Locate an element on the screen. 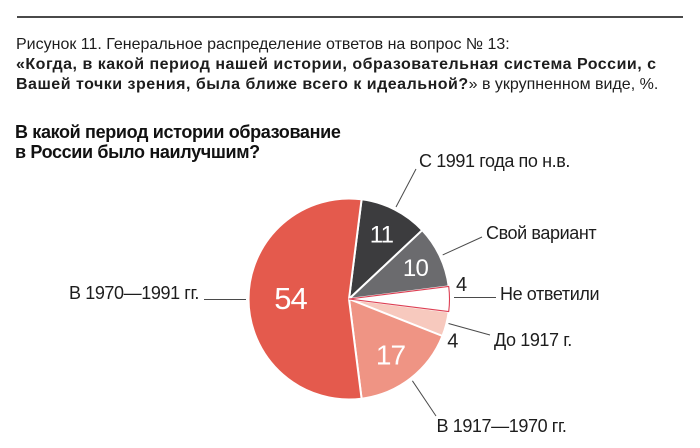 The image size is (700, 448). svg-text: 17 is located at coordinates (391, 355).